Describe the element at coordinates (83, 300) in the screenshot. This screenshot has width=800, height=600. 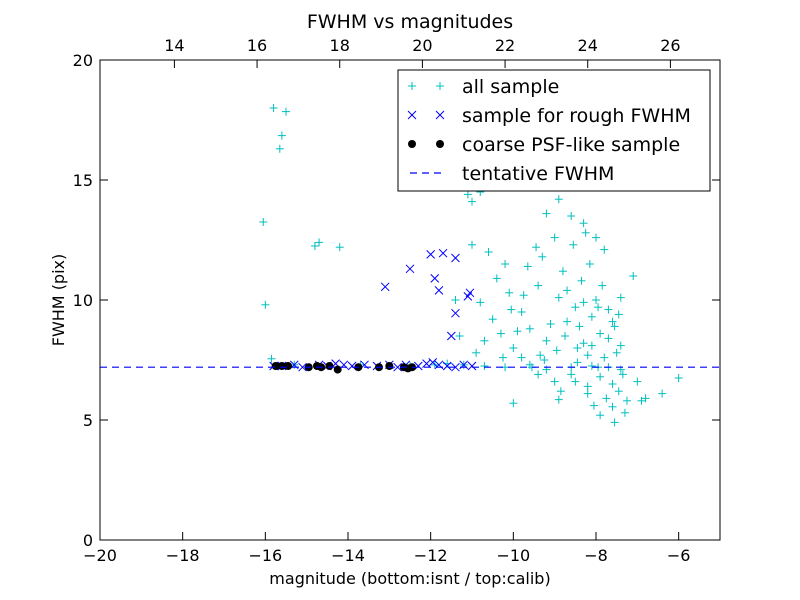
I see `y-tick-label: 10` at that location.